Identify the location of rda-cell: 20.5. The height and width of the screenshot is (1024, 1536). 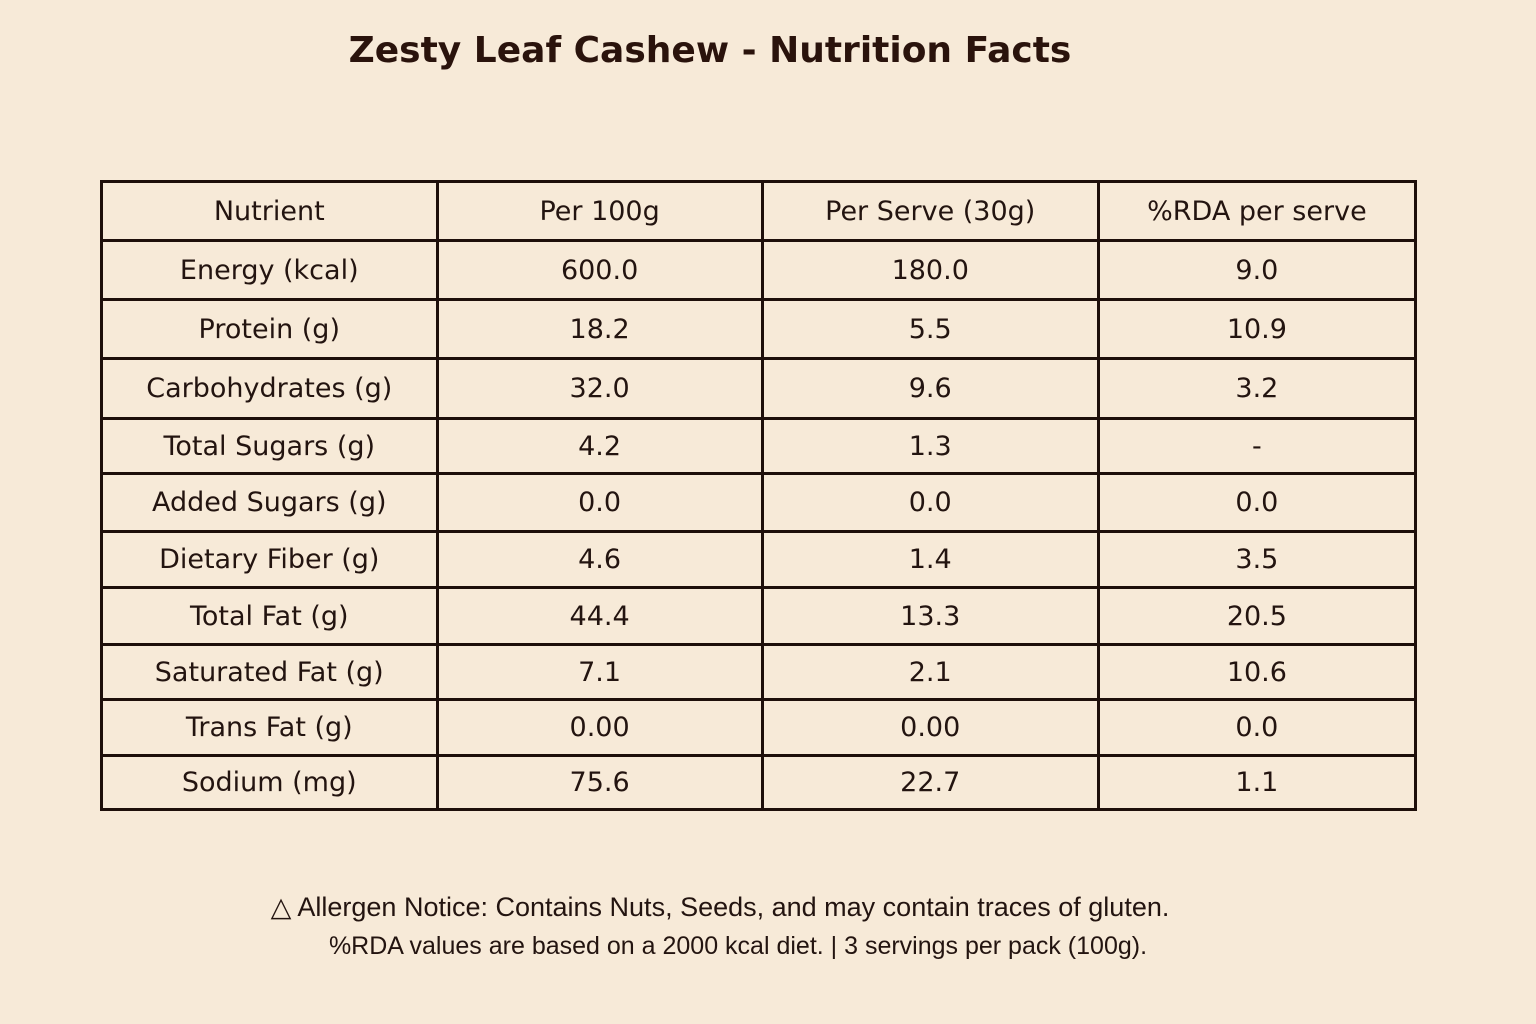
(1257, 616).